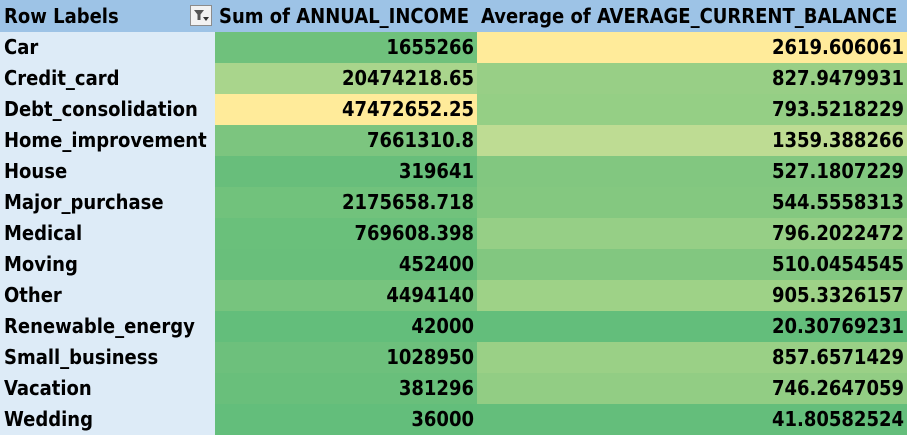  What do you see at coordinates (346, 264) in the screenshot?
I see `sum-annual-income-cell: 452400` at bounding box center [346, 264].